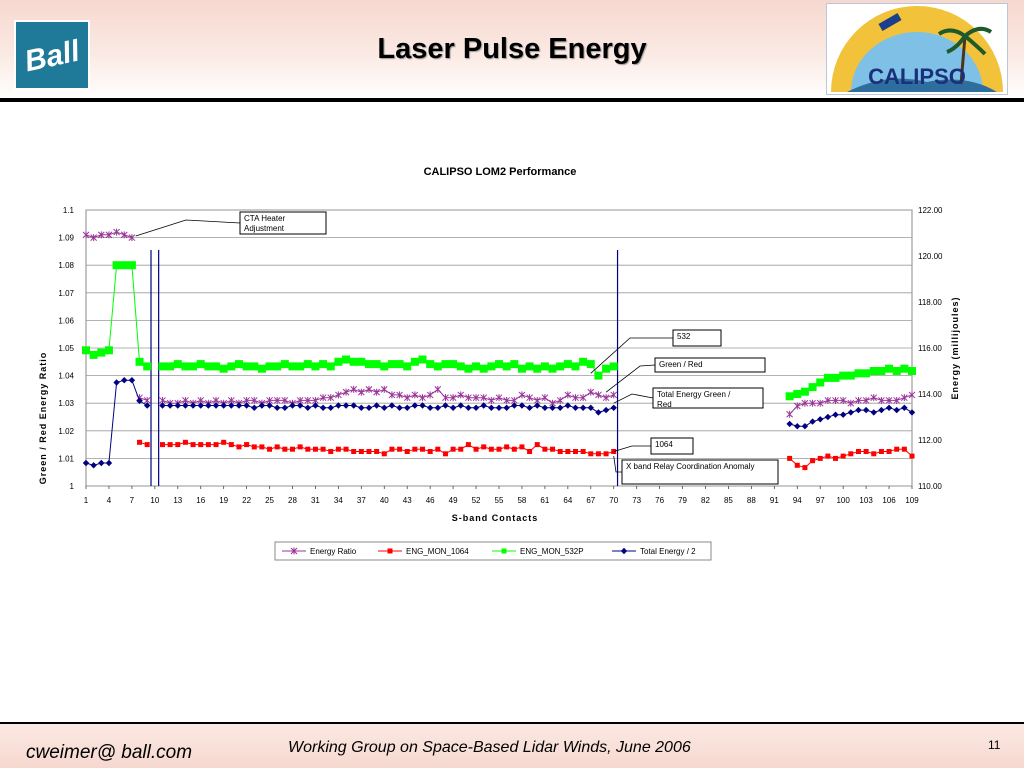 This screenshot has height=768, width=1024. I want to click on legend-label: ENG_MON_1064, so click(437, 551).